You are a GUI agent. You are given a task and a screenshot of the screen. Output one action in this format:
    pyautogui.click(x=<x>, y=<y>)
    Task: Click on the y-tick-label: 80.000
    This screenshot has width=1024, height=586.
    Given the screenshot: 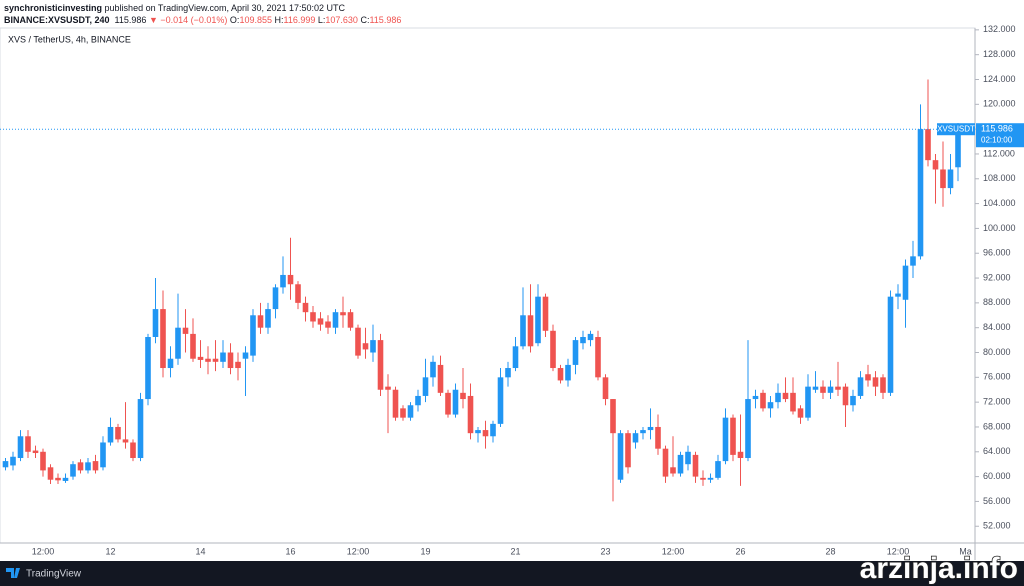 What is the action you would take?
    pyautogui.click(x=997, y=352)
    